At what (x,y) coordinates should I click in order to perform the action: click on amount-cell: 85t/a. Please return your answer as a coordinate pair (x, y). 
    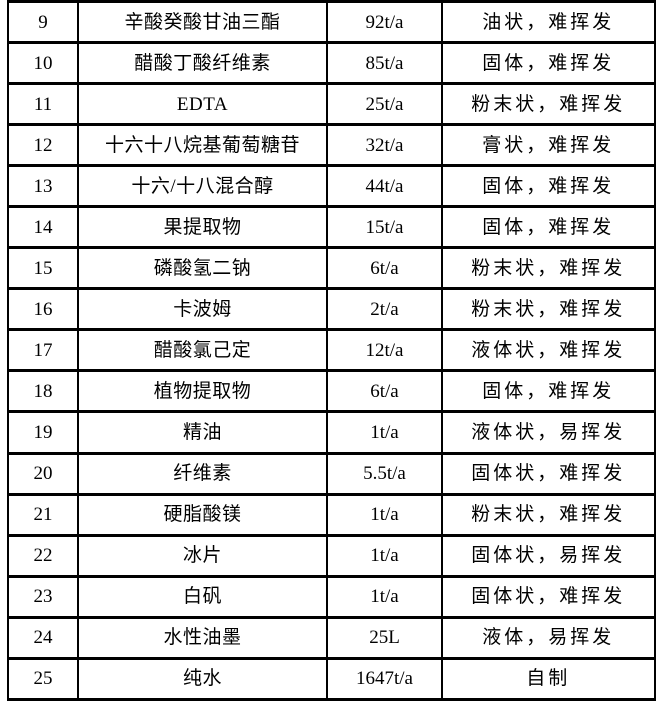
    Looking at the image, I should click on (384, 63).